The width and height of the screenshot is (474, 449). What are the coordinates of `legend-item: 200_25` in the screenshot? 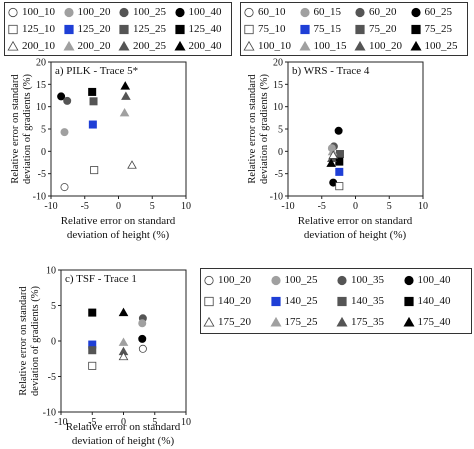 It's located at (146, 46).